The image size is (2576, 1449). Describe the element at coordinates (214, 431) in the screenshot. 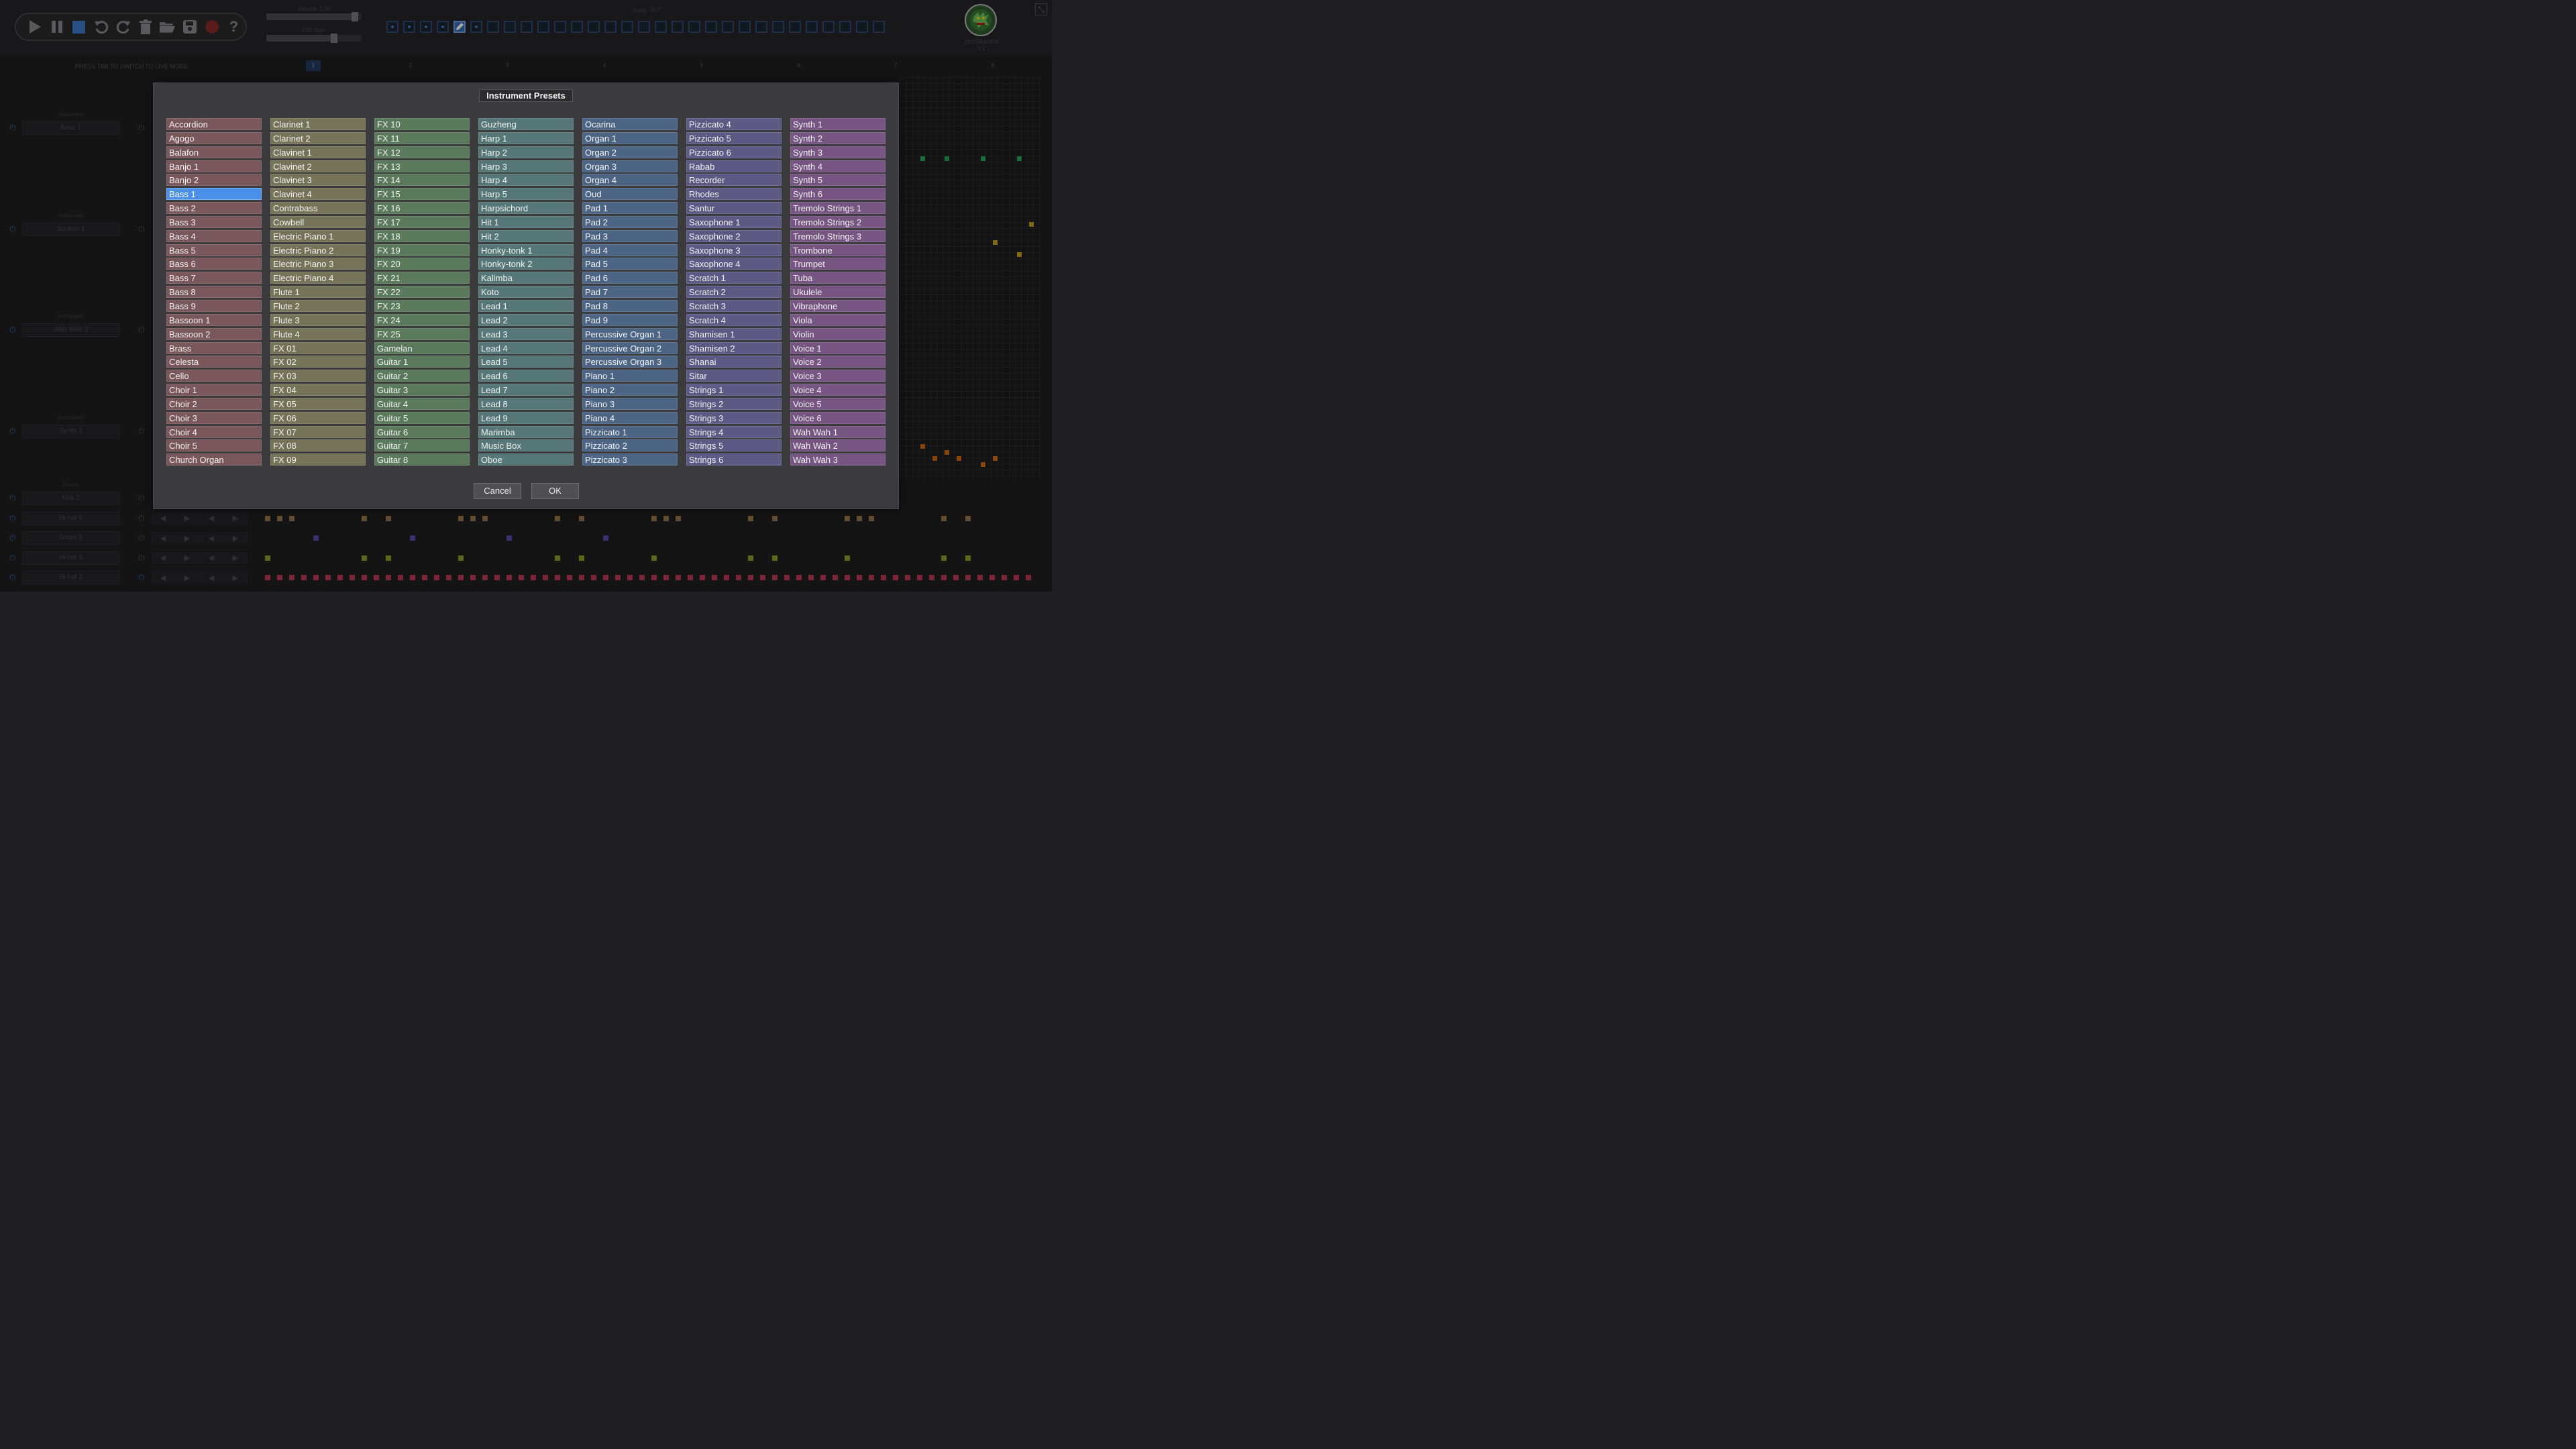

I see `preset-item: Choir 4` at that location.